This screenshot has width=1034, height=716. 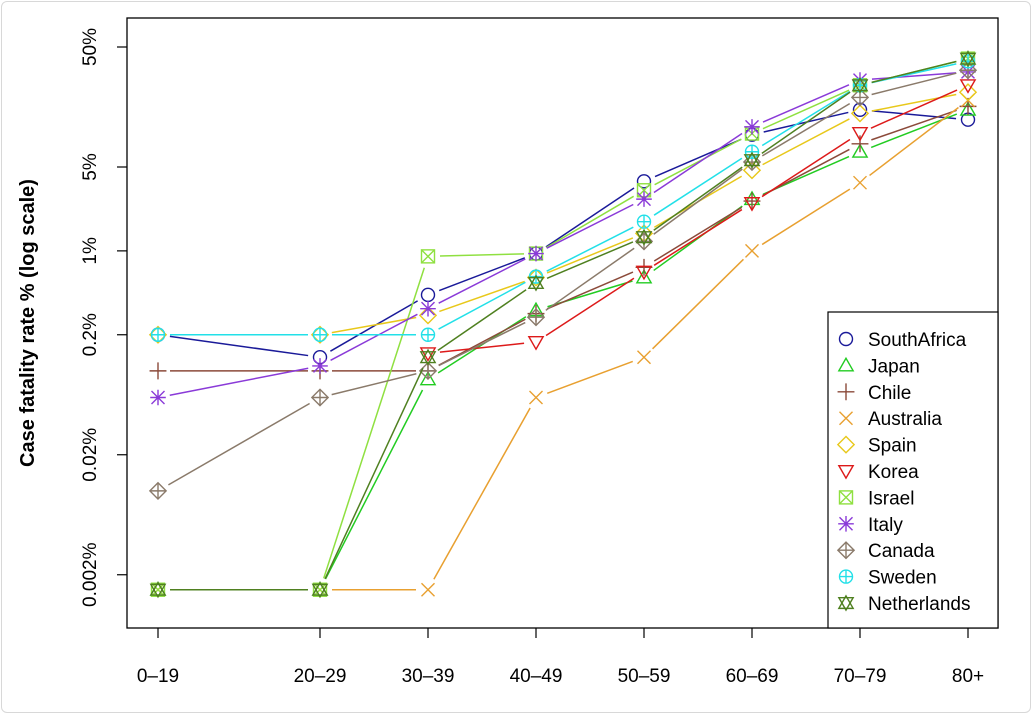 What do you see at coordinates (860, 676) in the screenshot?
I see `x-tick-label: 70–79` at bounding box center [860, 676].